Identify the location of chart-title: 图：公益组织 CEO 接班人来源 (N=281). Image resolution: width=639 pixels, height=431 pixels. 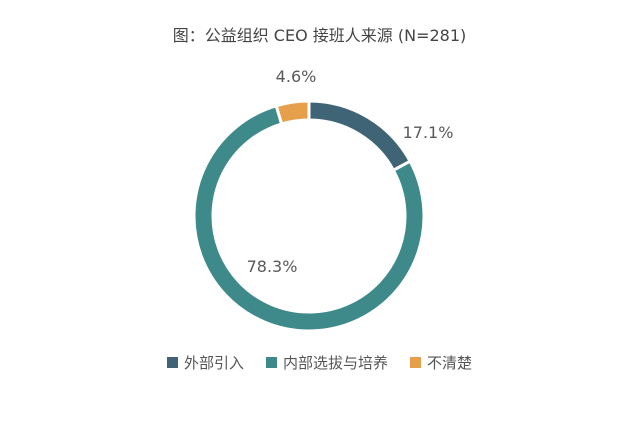
(319, 35).